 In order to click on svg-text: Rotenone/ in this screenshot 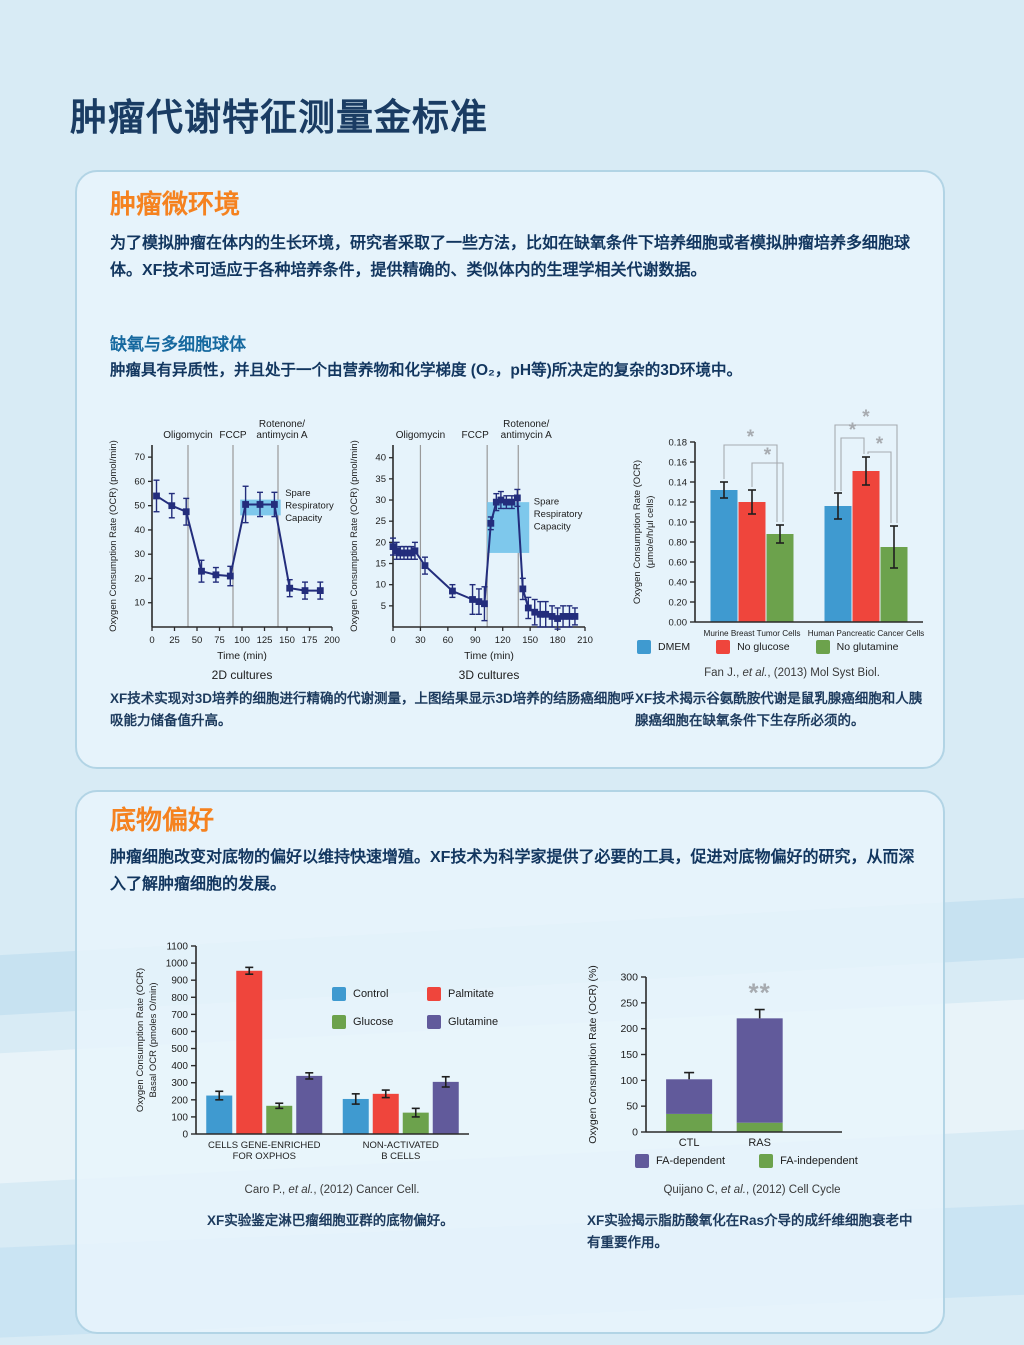, I will do `click(526, 424)`.